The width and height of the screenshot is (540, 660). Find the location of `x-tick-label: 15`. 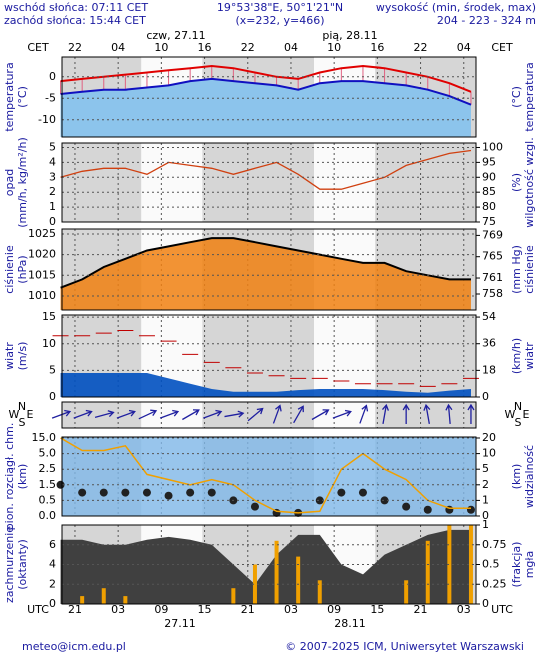

x-tick-label: 15 is located at coordinates (377, 609).